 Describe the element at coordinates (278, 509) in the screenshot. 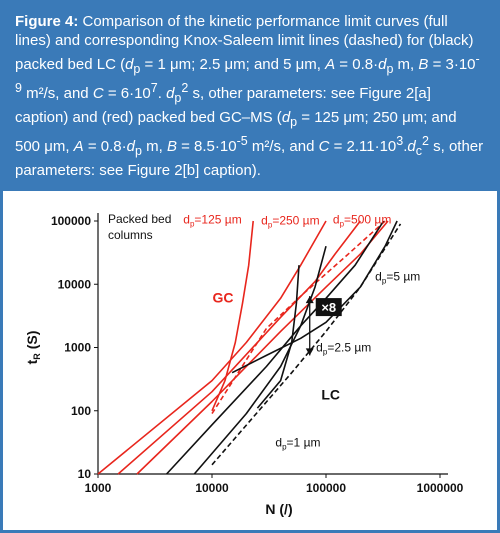

I see `x-axis-label: N (/)` at that location.